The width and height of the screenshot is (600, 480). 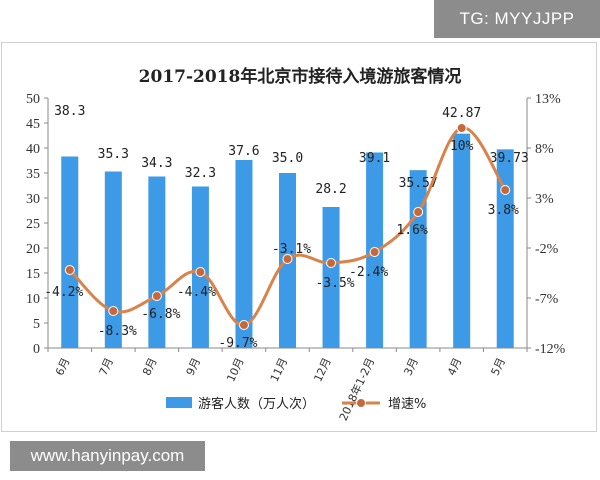 I want to click on x-tick-label: 2018年1-2月, so click(x=356, y=389).